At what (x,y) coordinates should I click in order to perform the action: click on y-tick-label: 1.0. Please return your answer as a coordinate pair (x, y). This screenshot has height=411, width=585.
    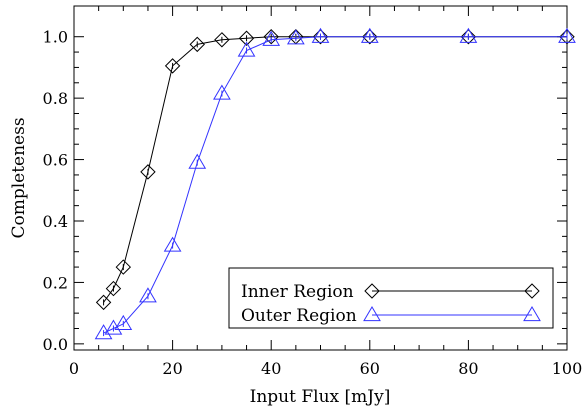
    Looking at the image, I should click on (55, 37).